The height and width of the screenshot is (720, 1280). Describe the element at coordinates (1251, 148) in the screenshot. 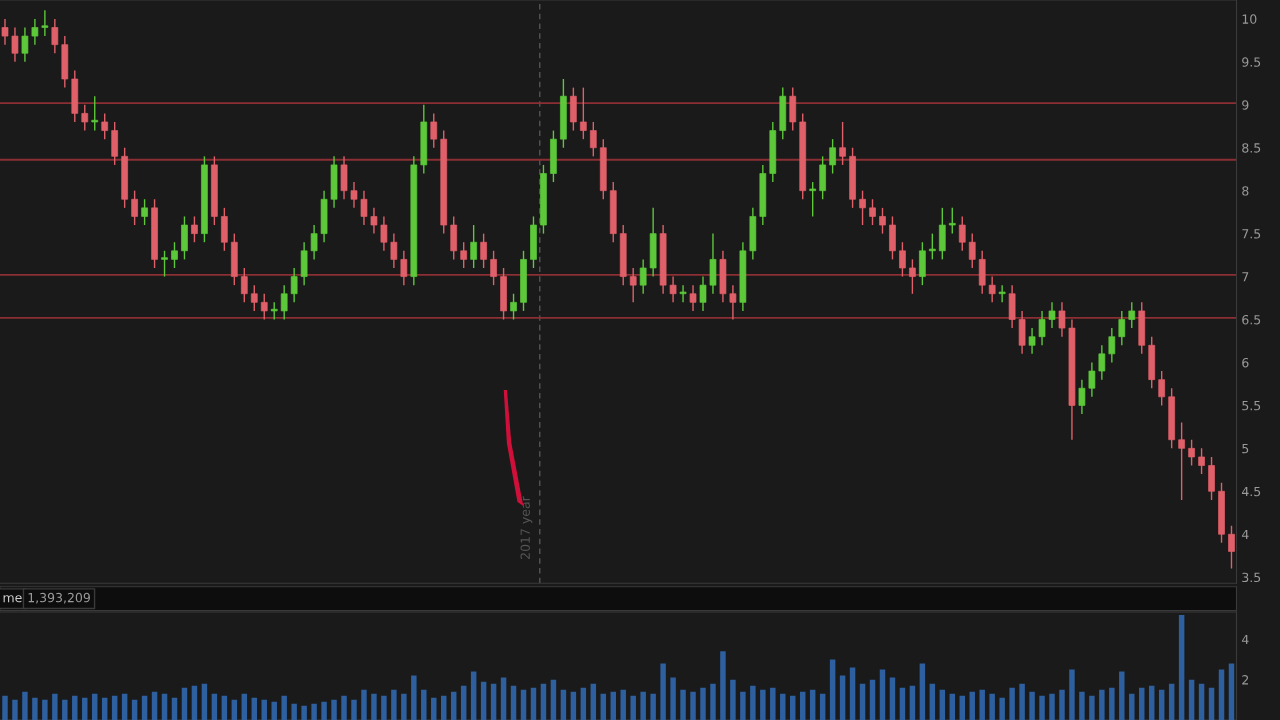

I see `y-tick-label: 8.5` at that location.